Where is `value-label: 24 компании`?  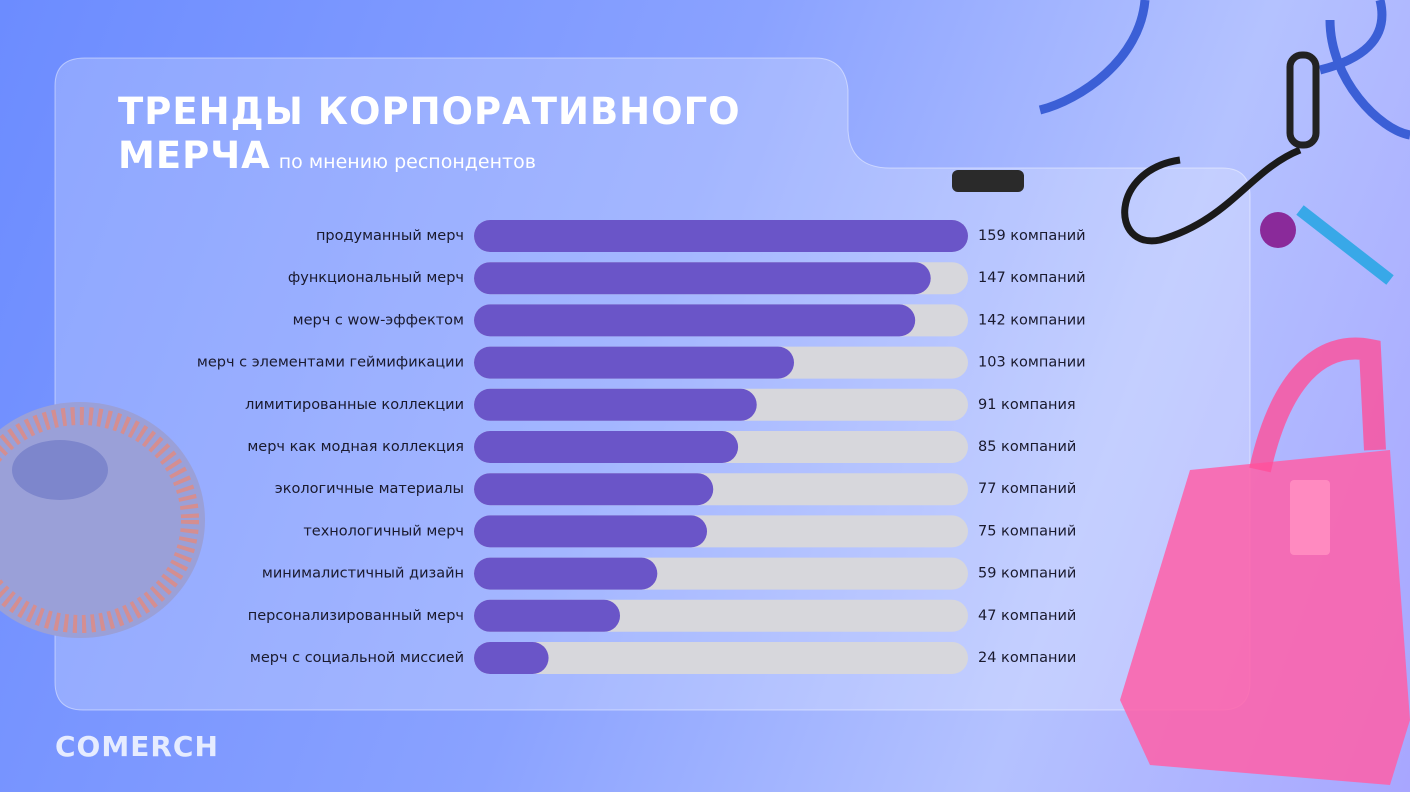 value-label: 24 компании is located at coordinates (1027, 658).